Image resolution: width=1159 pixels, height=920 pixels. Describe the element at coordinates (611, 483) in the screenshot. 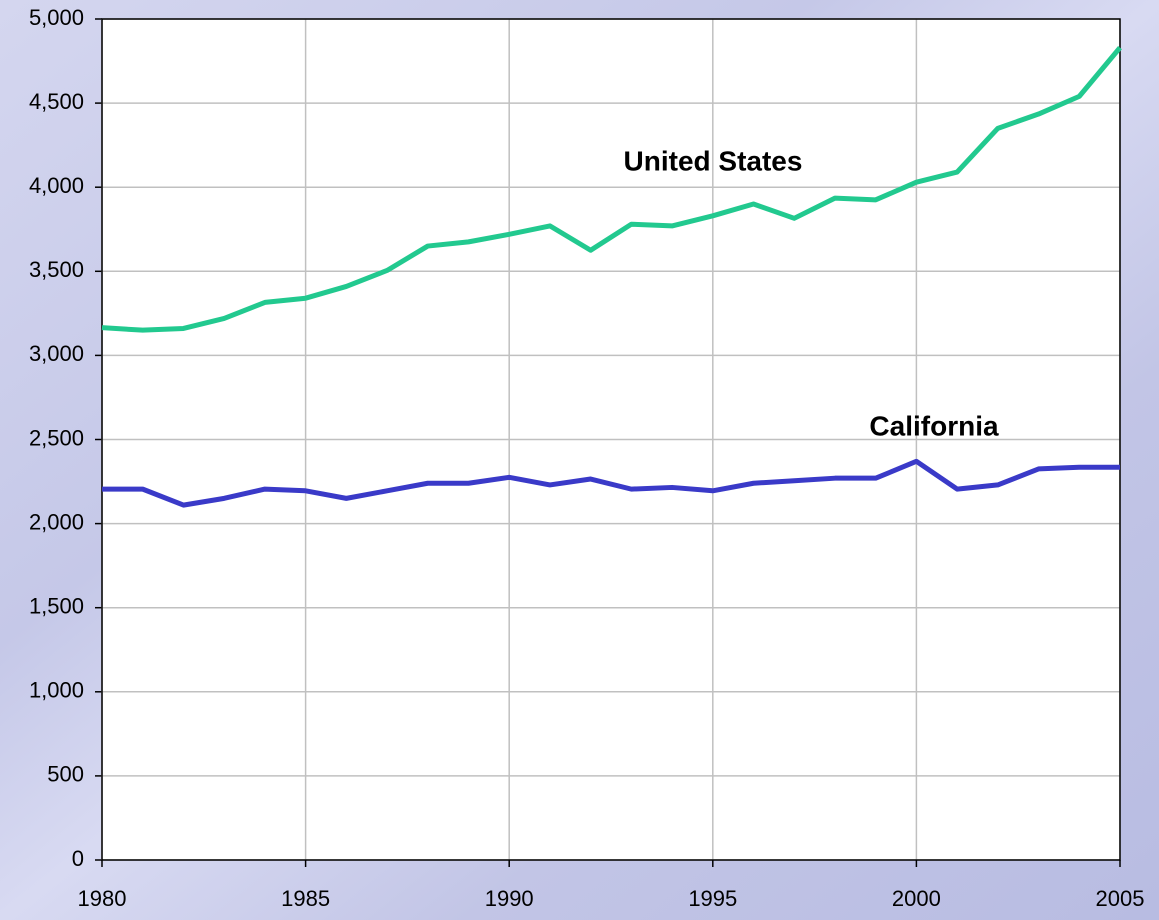

I see `series-line` at that location.